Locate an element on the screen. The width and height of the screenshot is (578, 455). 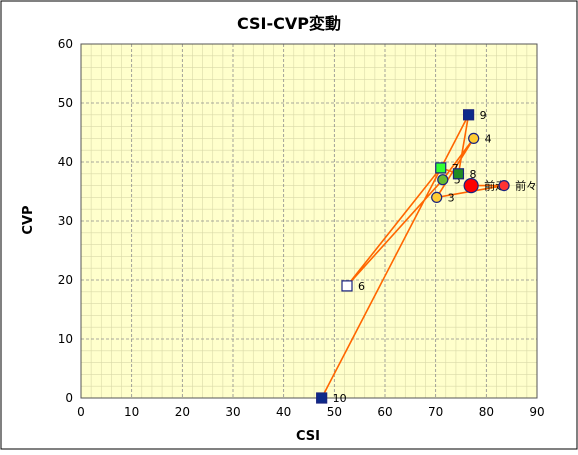
y-tick-label: 0 is located at coordinates (69, 398).